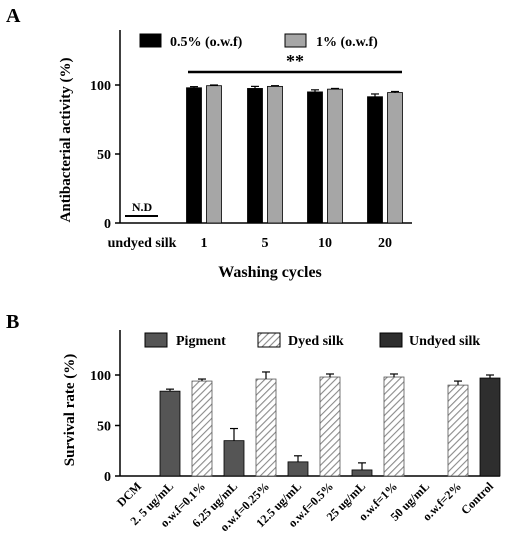  I want to click on panel-b-ytick-label: 100, so click(100, 376).